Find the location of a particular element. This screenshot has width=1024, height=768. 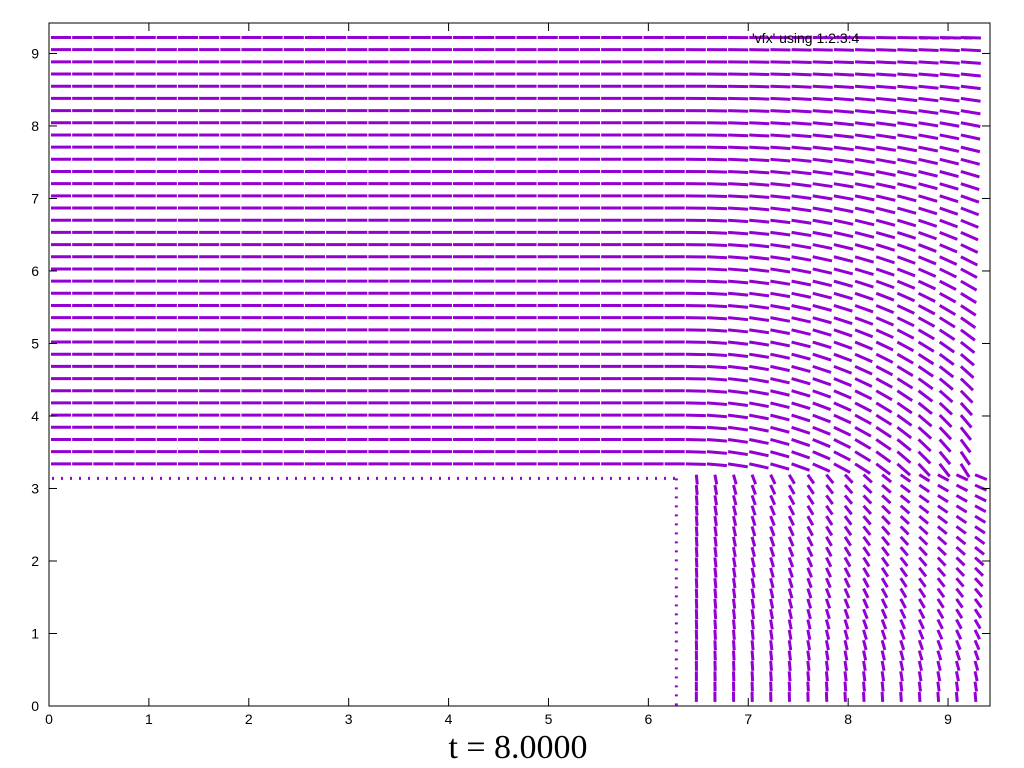

y-tick-label: 2 is located at coordinates (35, 561).